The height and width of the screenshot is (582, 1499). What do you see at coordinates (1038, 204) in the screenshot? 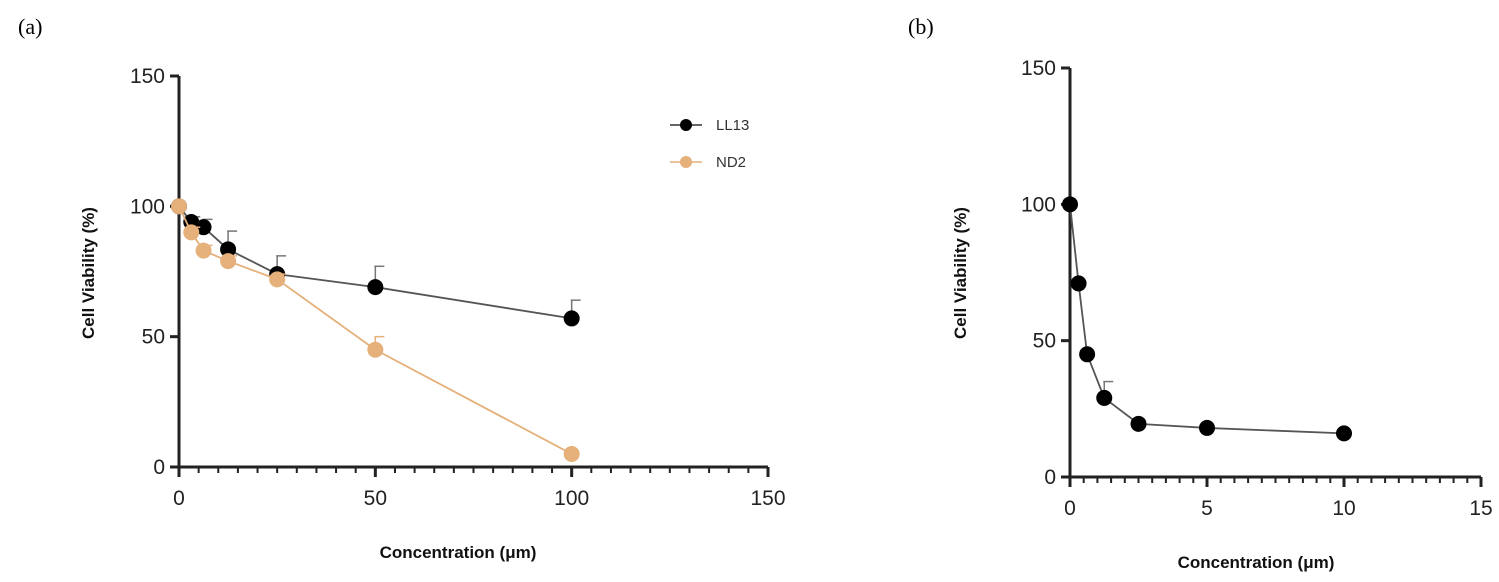
I see `panel-b-y-tick-label: 100` at bounding box center [1038, 204].